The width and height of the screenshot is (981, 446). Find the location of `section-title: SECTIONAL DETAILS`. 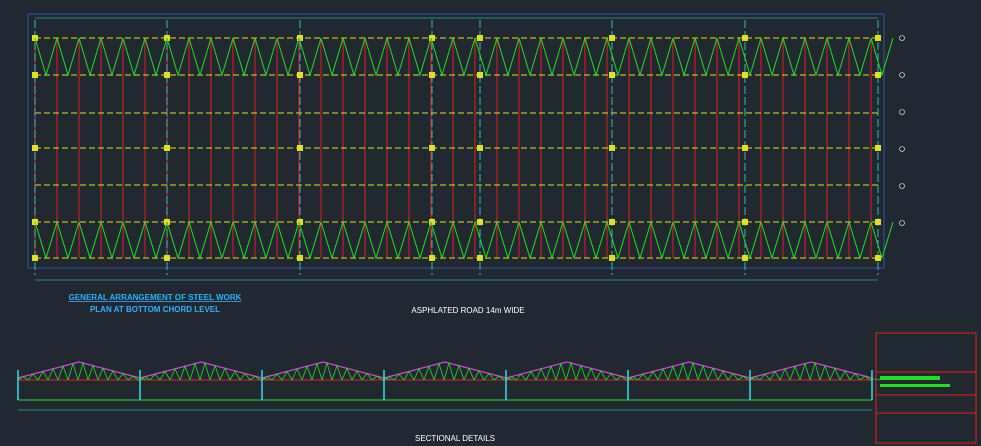

section-title: SECTIONAL DETAILS is located at coordinates (455, 438).